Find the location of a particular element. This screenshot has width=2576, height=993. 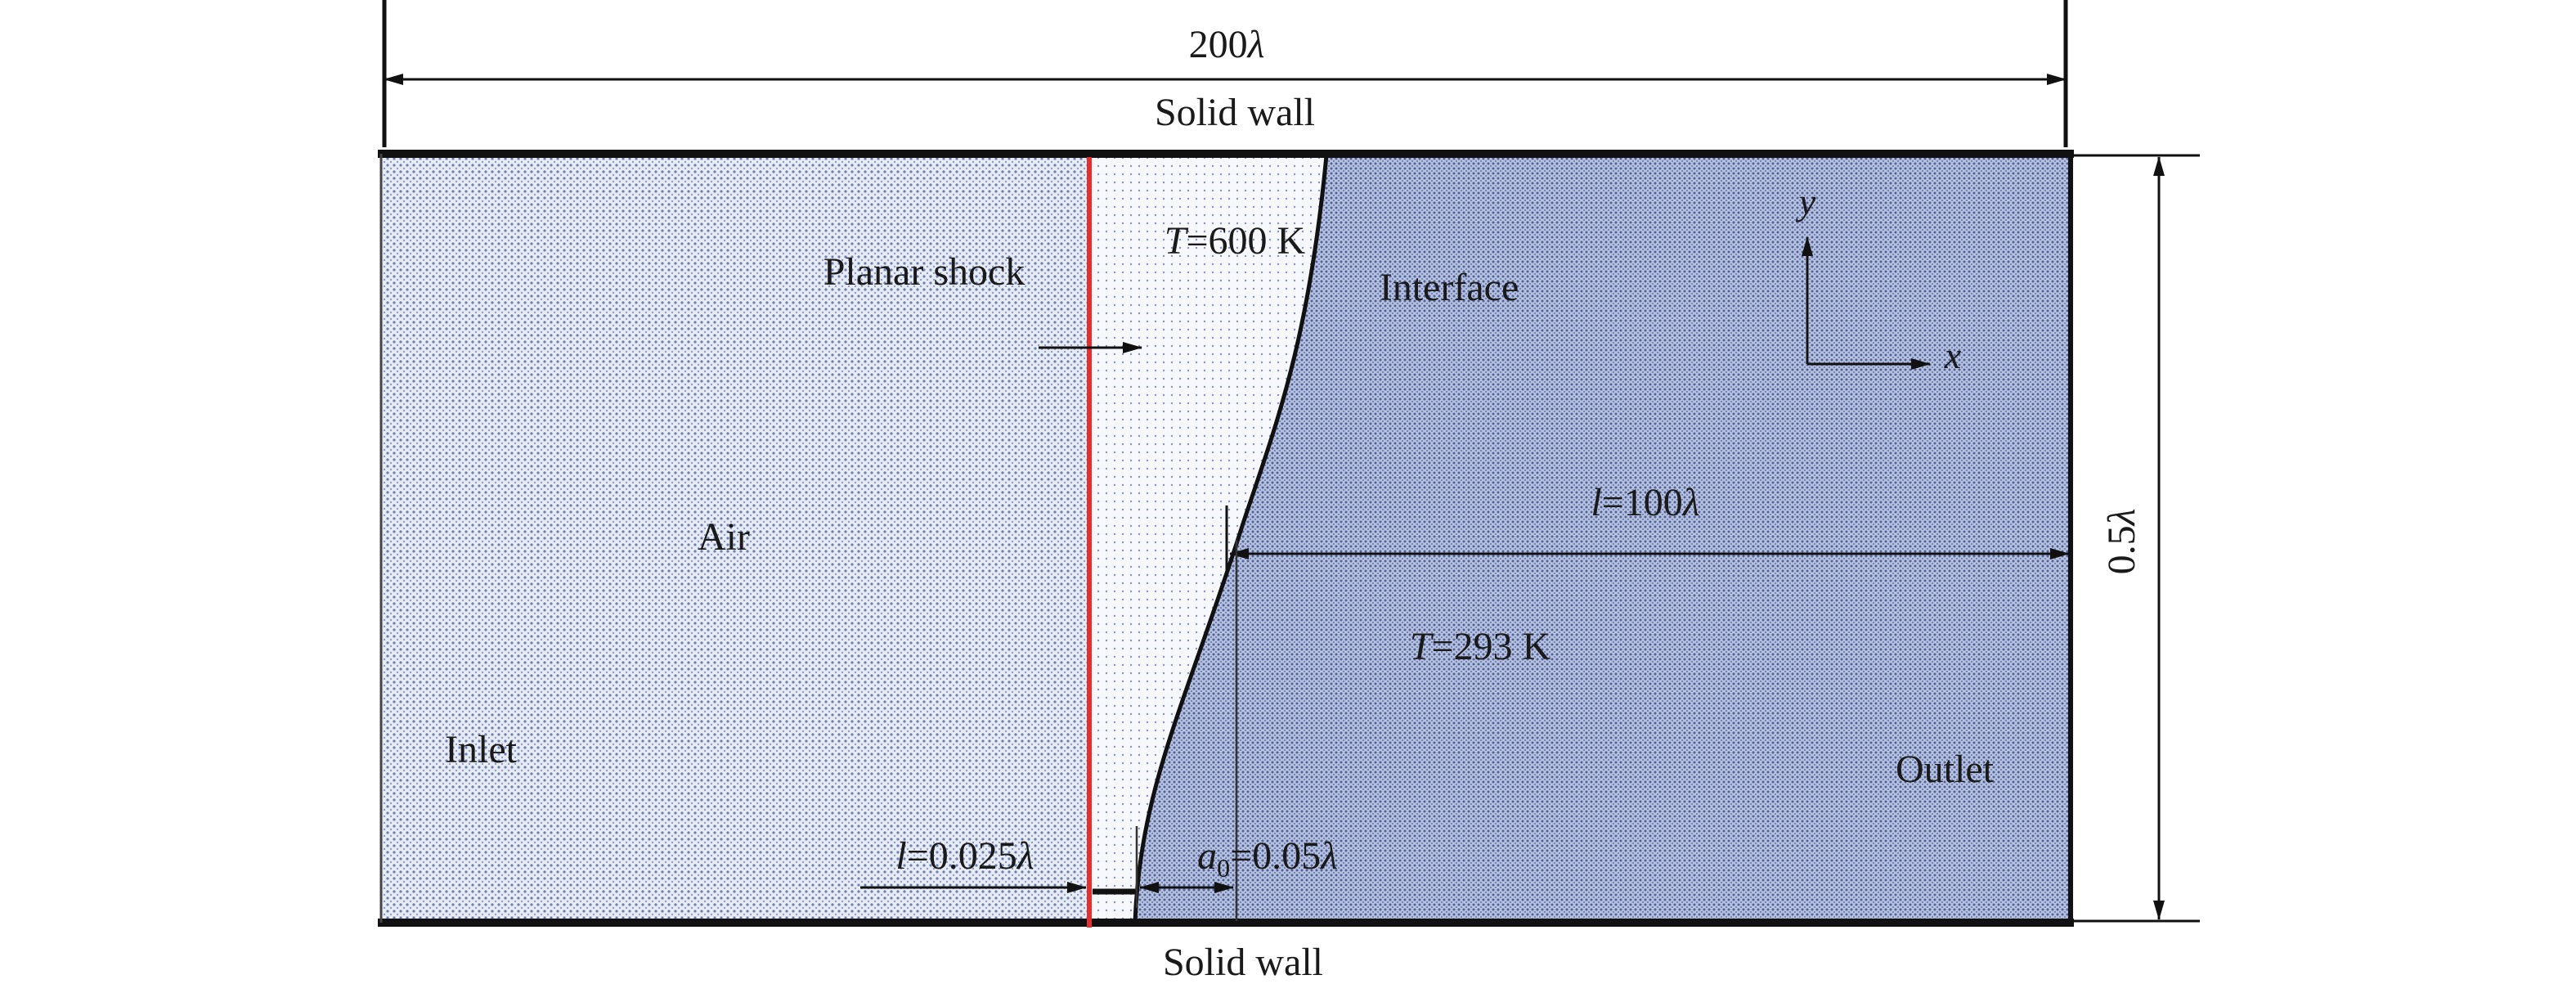

y-axis-label: y is located at coordinates (1806, 201).